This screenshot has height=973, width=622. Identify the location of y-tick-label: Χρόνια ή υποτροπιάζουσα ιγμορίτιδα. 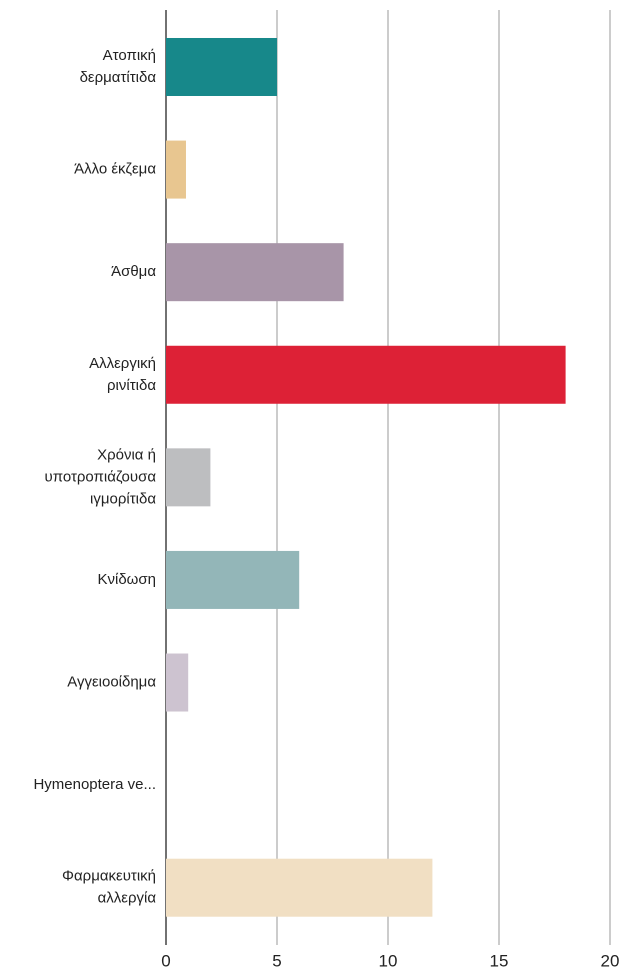
(101, 476).